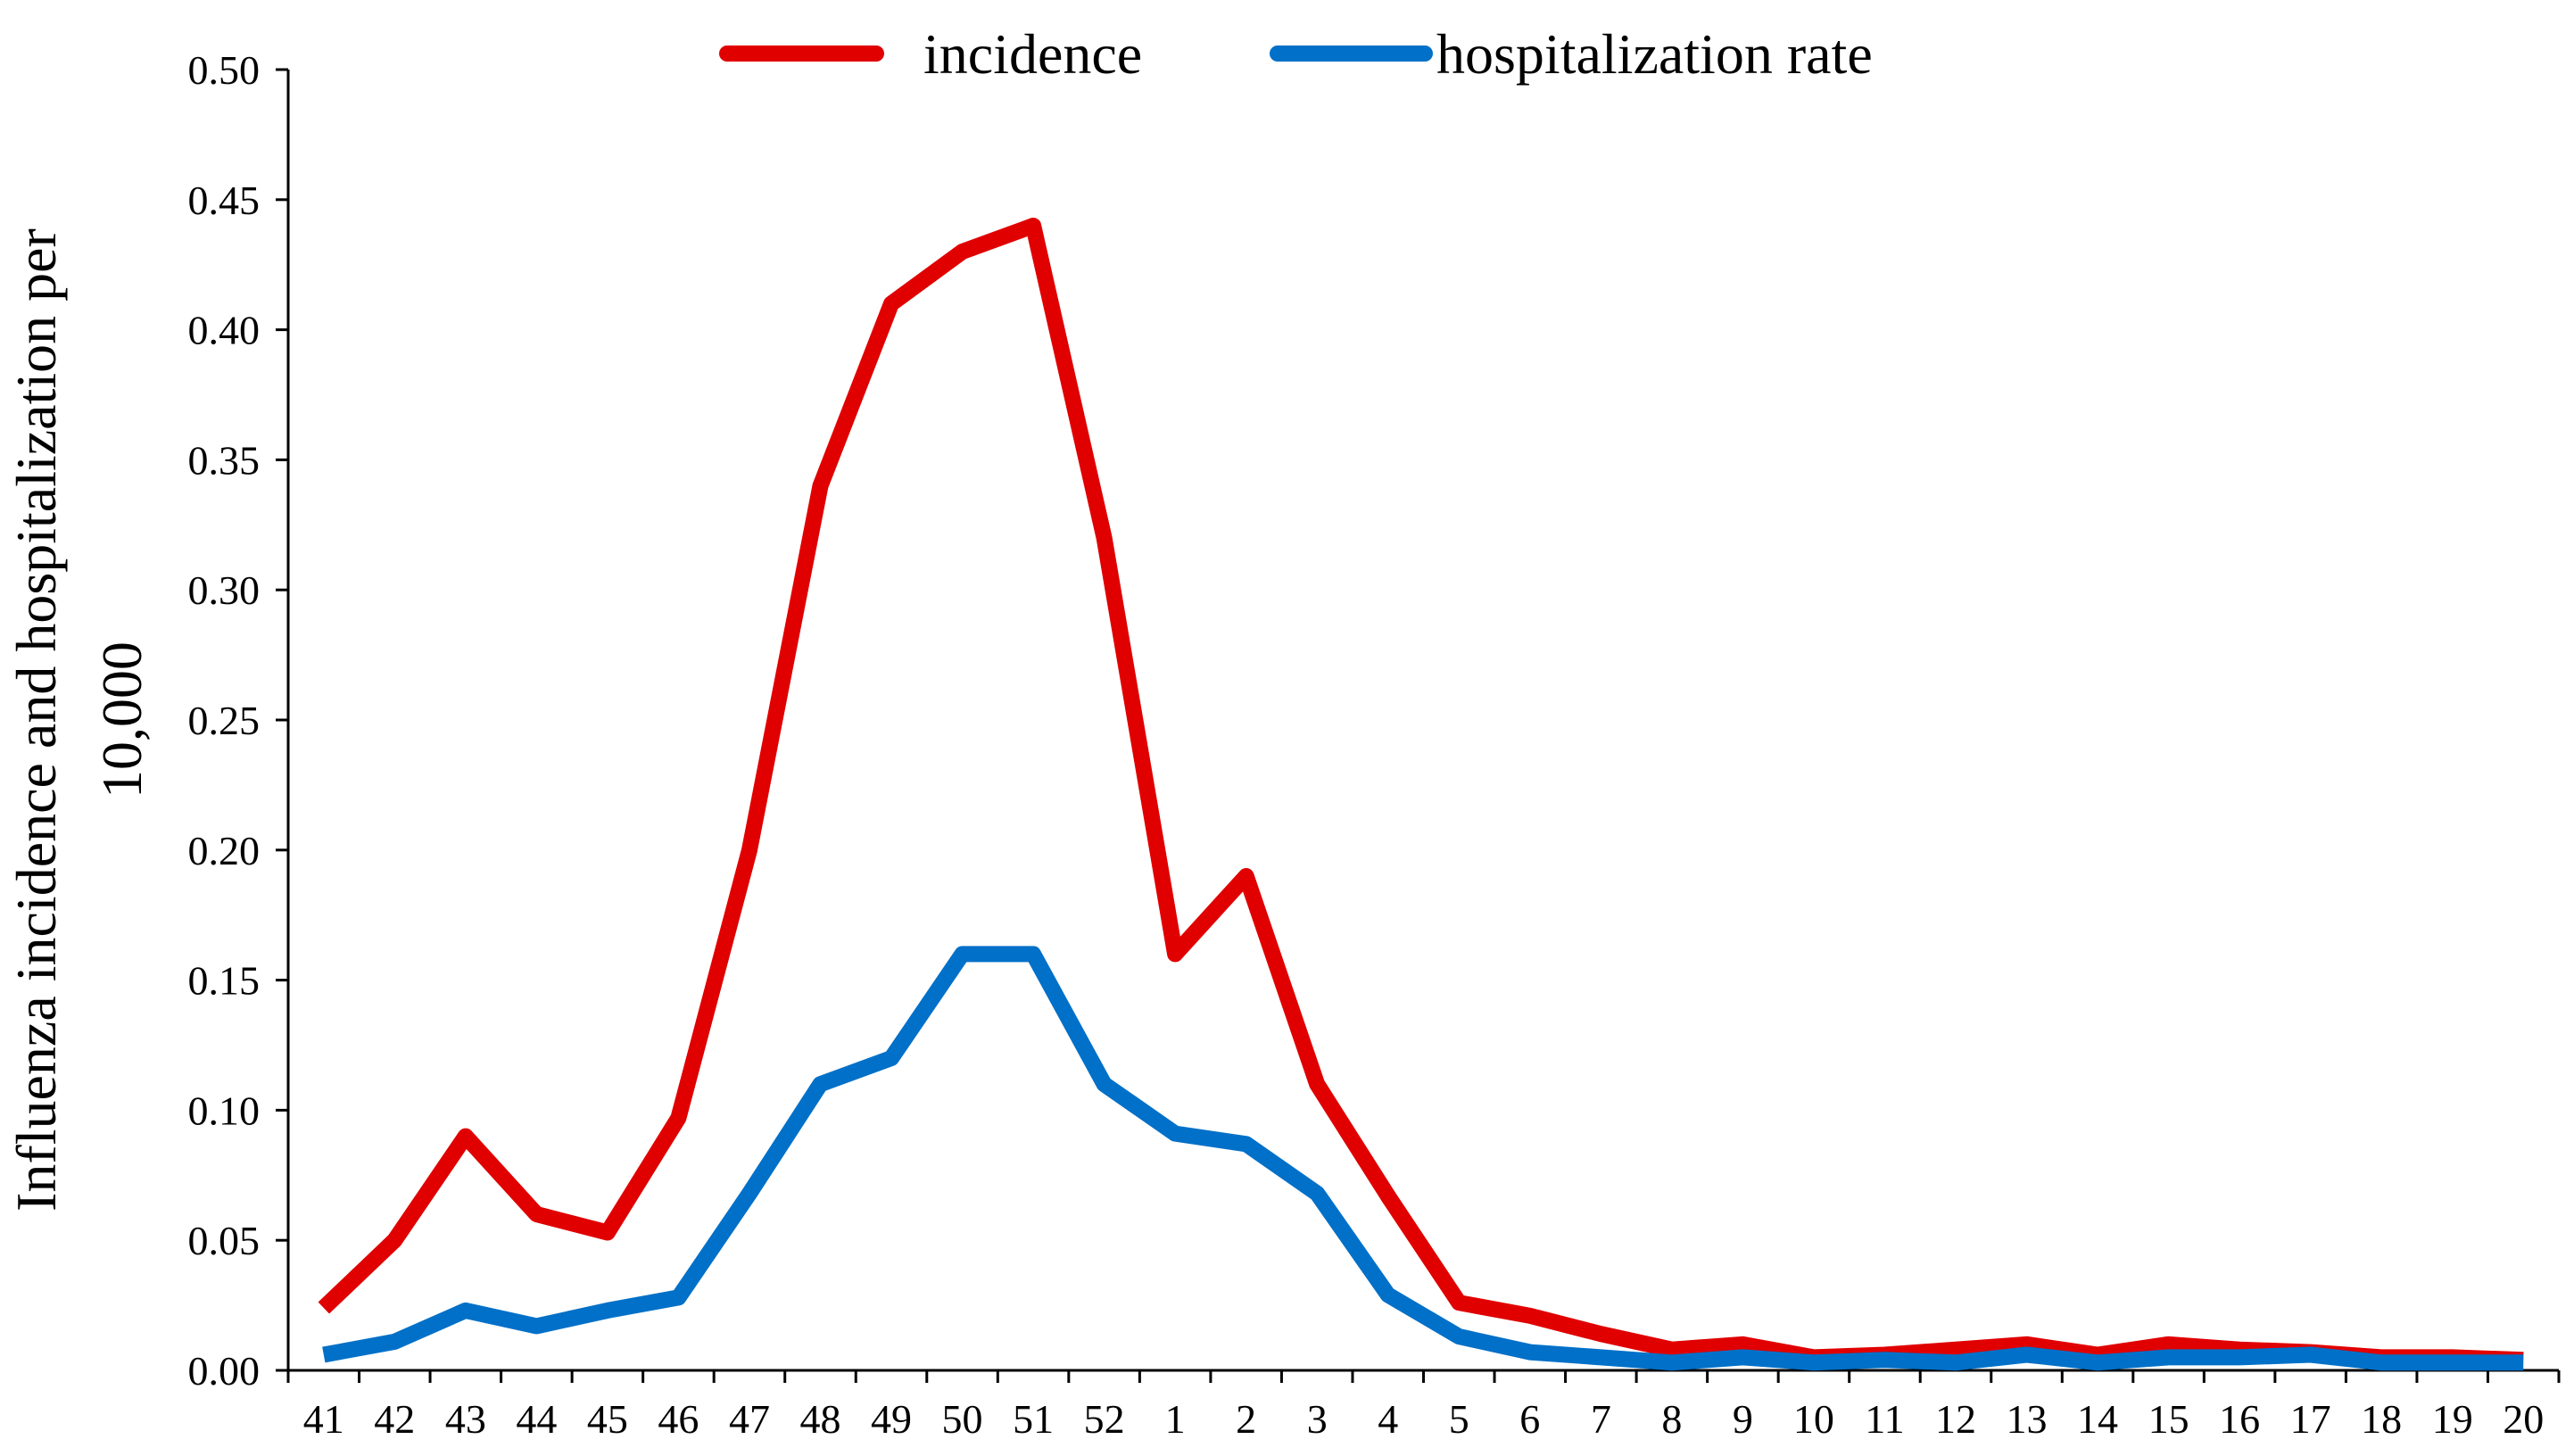 The image size is (2574, 1456). Describe the element at coordinates (1654, 54) in the screenshot. I see `legend-label-hospitalization-rate: hospitalization rate` at that location.